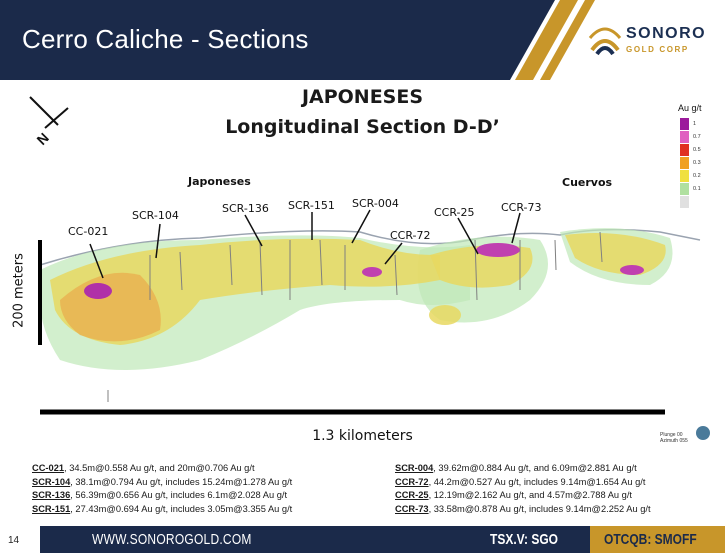 Image resolution: width=725 pixels, height=553 pixels. I want to click on tsx-ticker: TSX.V: SGO, so click(524, 539).